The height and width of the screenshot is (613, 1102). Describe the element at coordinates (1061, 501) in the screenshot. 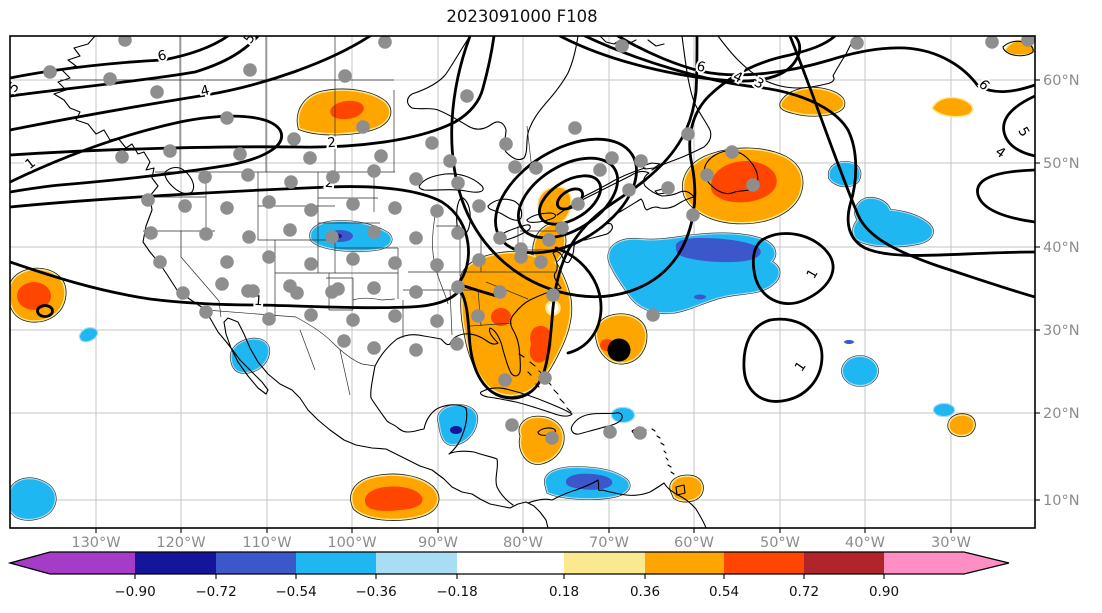

I see `lat-label: 10°N` at that location.